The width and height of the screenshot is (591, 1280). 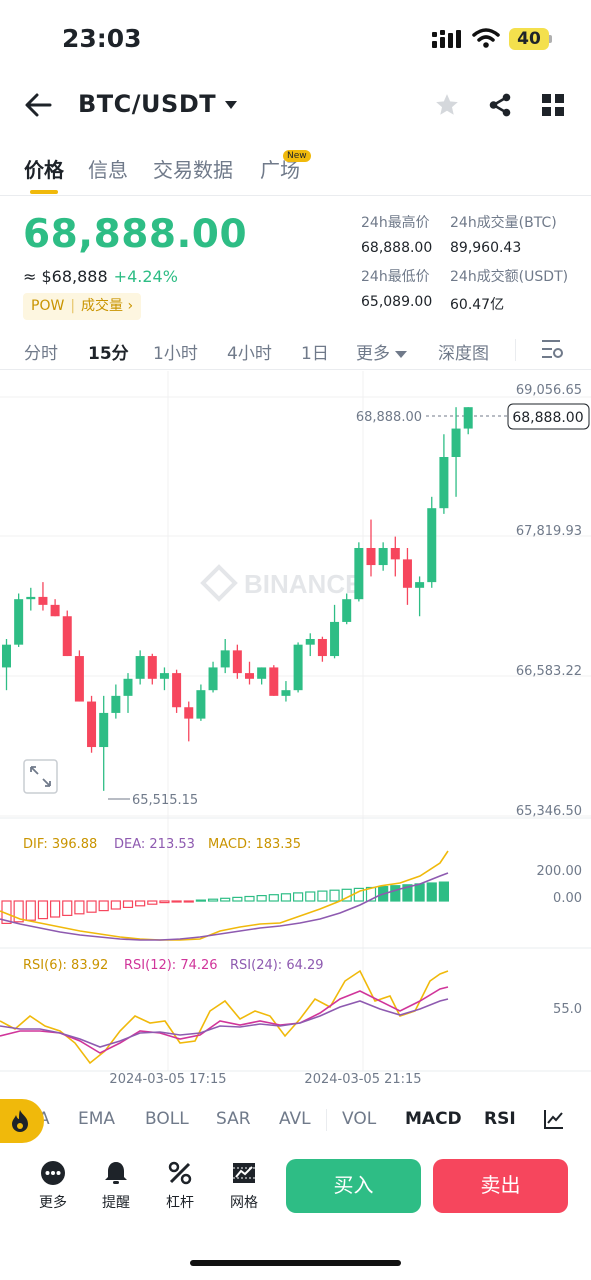 I want to click on interval-depth: 深度图, so click(x=463, y=354).